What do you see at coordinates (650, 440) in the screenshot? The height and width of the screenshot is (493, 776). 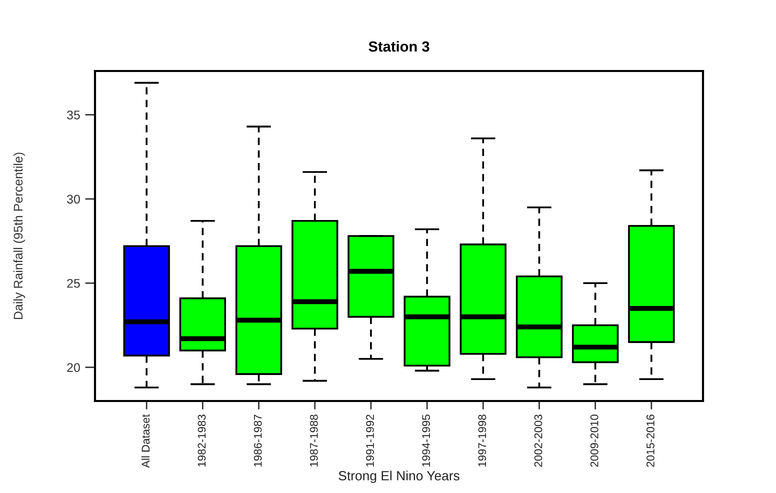 I see `x-tick-label: 2015-2016` at bounding box center [650, 440].